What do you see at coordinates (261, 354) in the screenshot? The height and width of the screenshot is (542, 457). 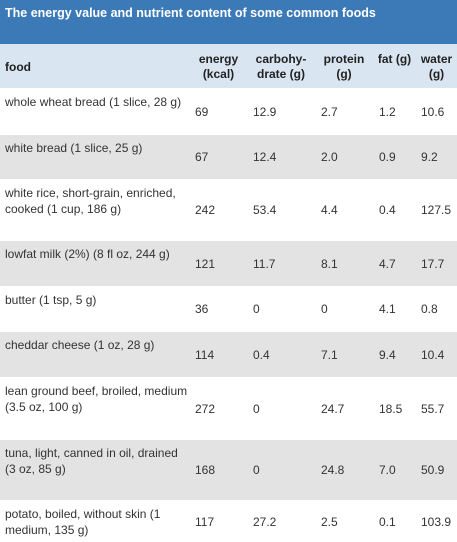 I see `carbohydrate-value: 0.4` at bounding box center [261, 354].